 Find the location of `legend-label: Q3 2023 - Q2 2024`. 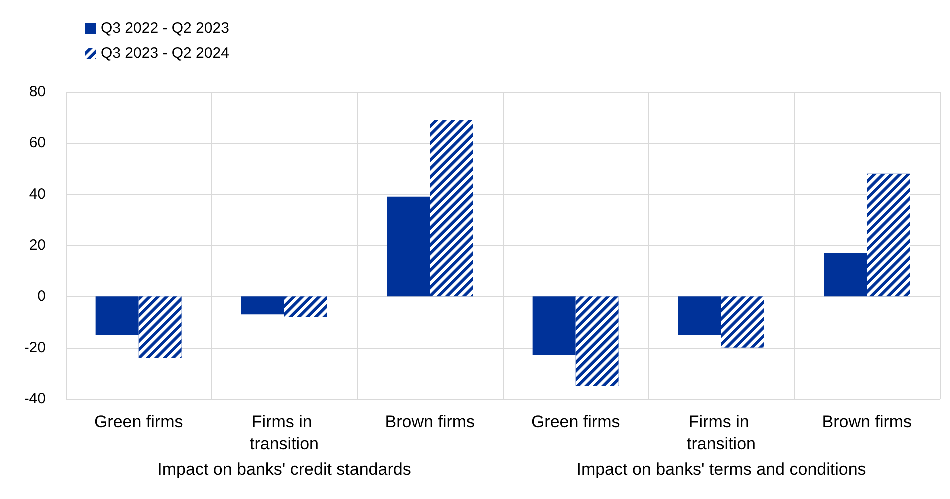

legend-label: Q3 2023 - Q2 2024 is located at coordinates (165, 53).